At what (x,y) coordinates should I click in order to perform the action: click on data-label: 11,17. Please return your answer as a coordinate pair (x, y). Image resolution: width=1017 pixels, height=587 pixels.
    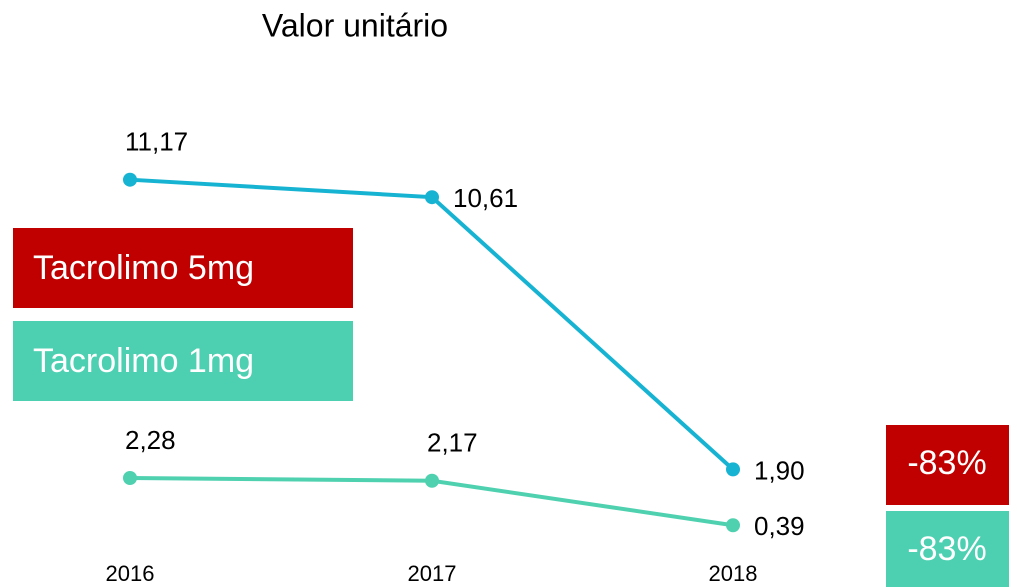
    Looking at the image, I should click on (156, 142).